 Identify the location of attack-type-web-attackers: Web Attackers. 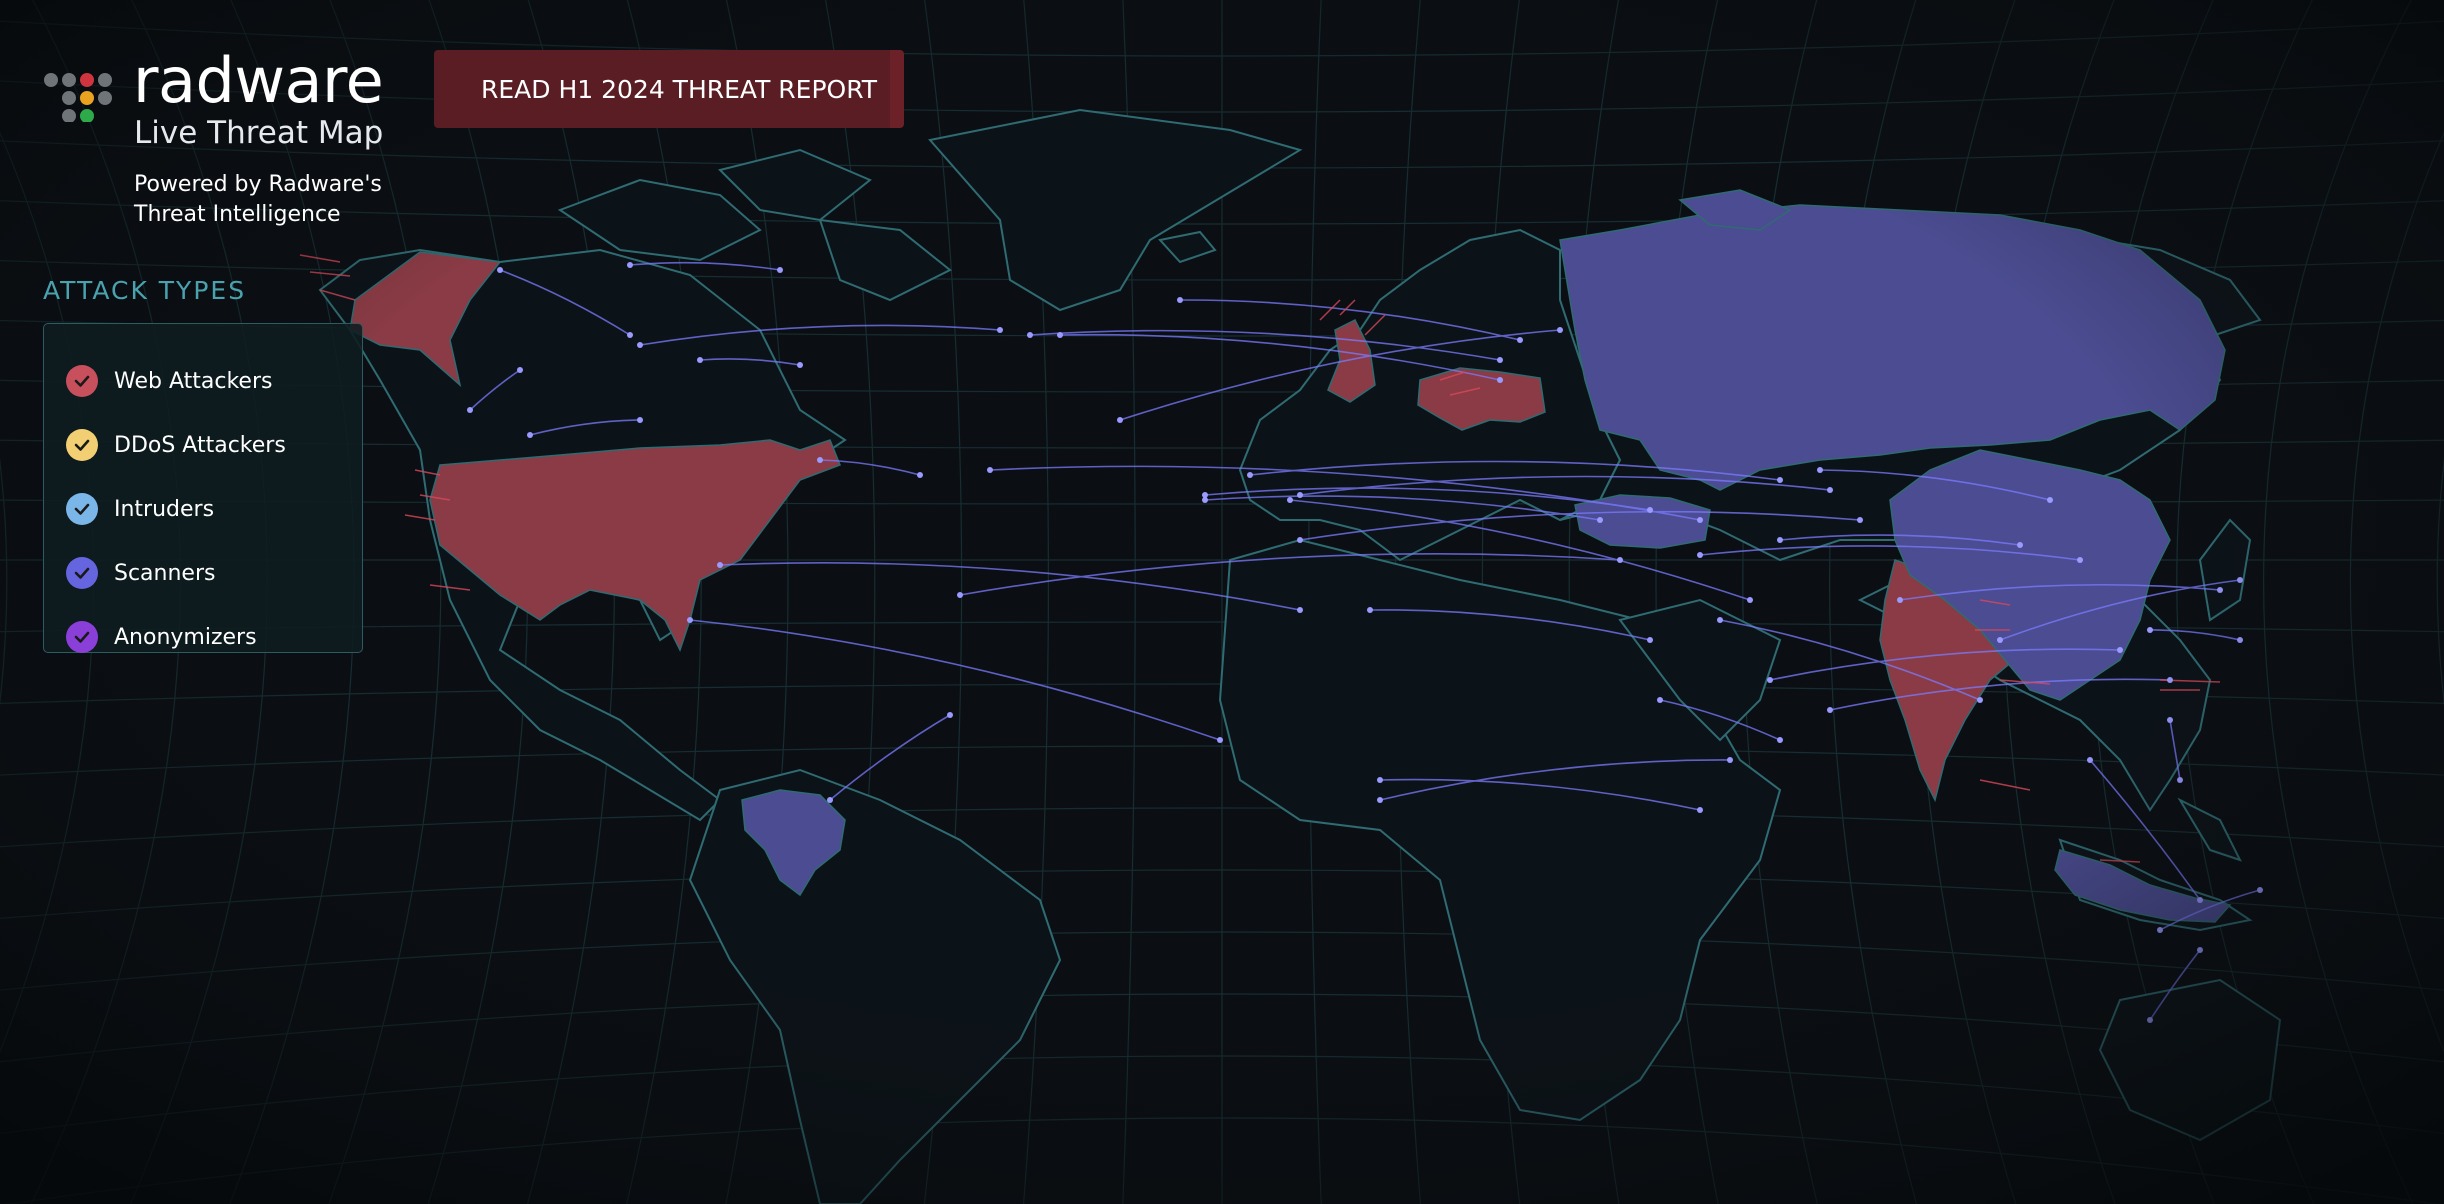
(169, 381).